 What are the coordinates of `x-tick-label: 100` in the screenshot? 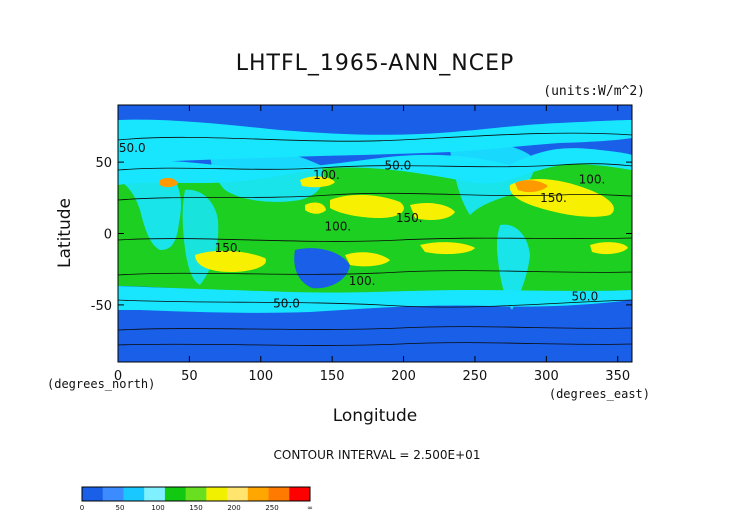 It's located at (260, 376).